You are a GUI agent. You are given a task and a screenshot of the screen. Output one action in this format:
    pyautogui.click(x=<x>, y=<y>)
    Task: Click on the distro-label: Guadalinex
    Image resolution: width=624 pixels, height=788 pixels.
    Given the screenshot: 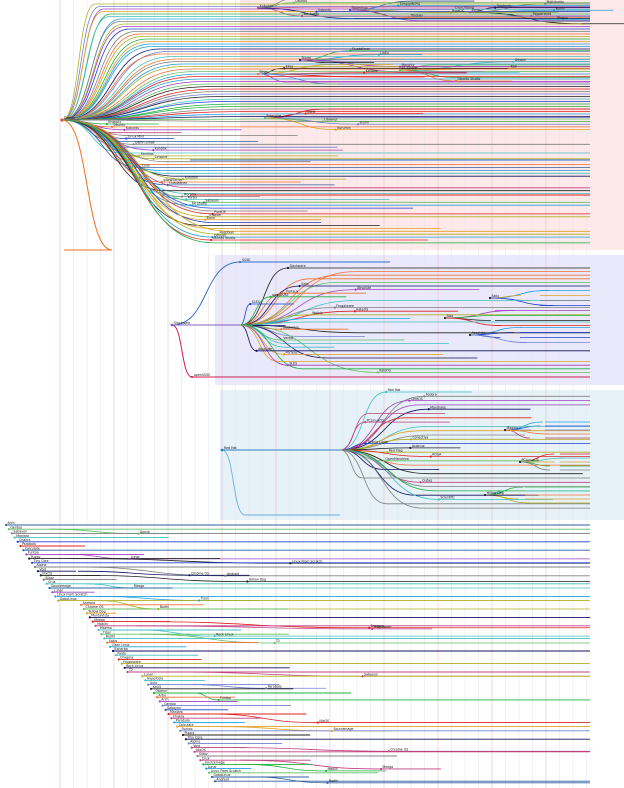 What is the action you would take?
    pyautogui.click(x=178, y=183)
    